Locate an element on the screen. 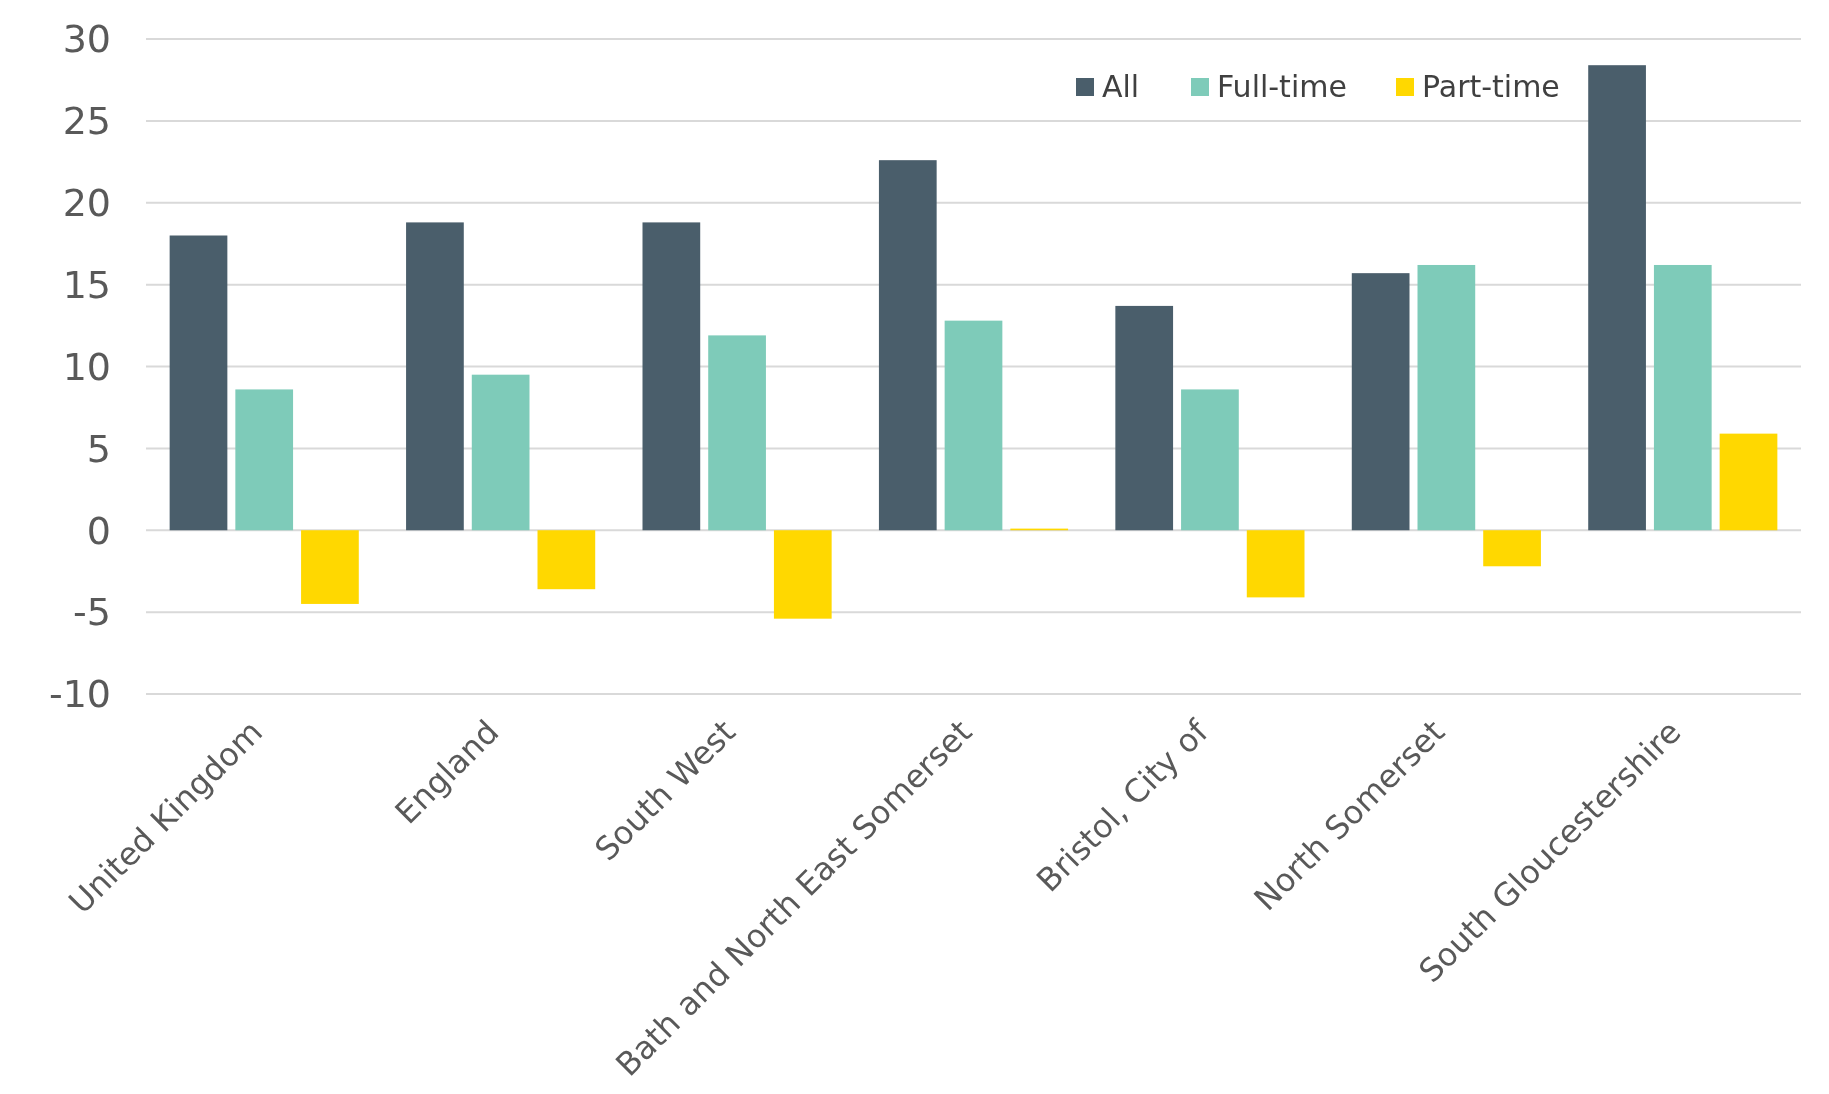 This screenshot has width=1829, height=1094. y-tick-label: -5 is located at coordinates (92, 612).